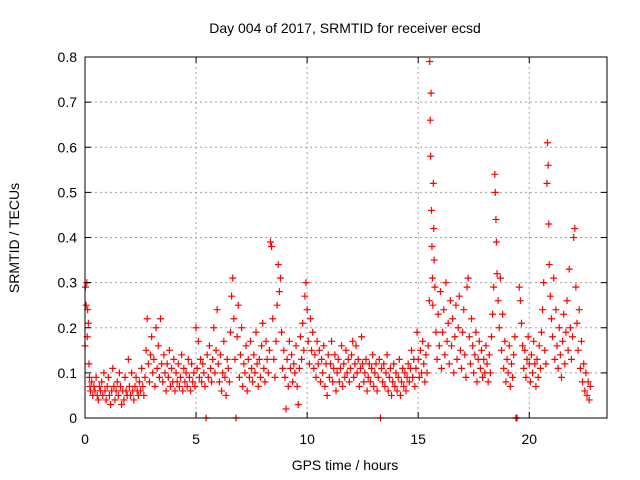 Image resolution: width=640 pixels, height=480 pixels. What do you see at coordinates (68, 238) in the screenshot?
I see `y-tick-label: 0.4` at bounding box center [68, 238].